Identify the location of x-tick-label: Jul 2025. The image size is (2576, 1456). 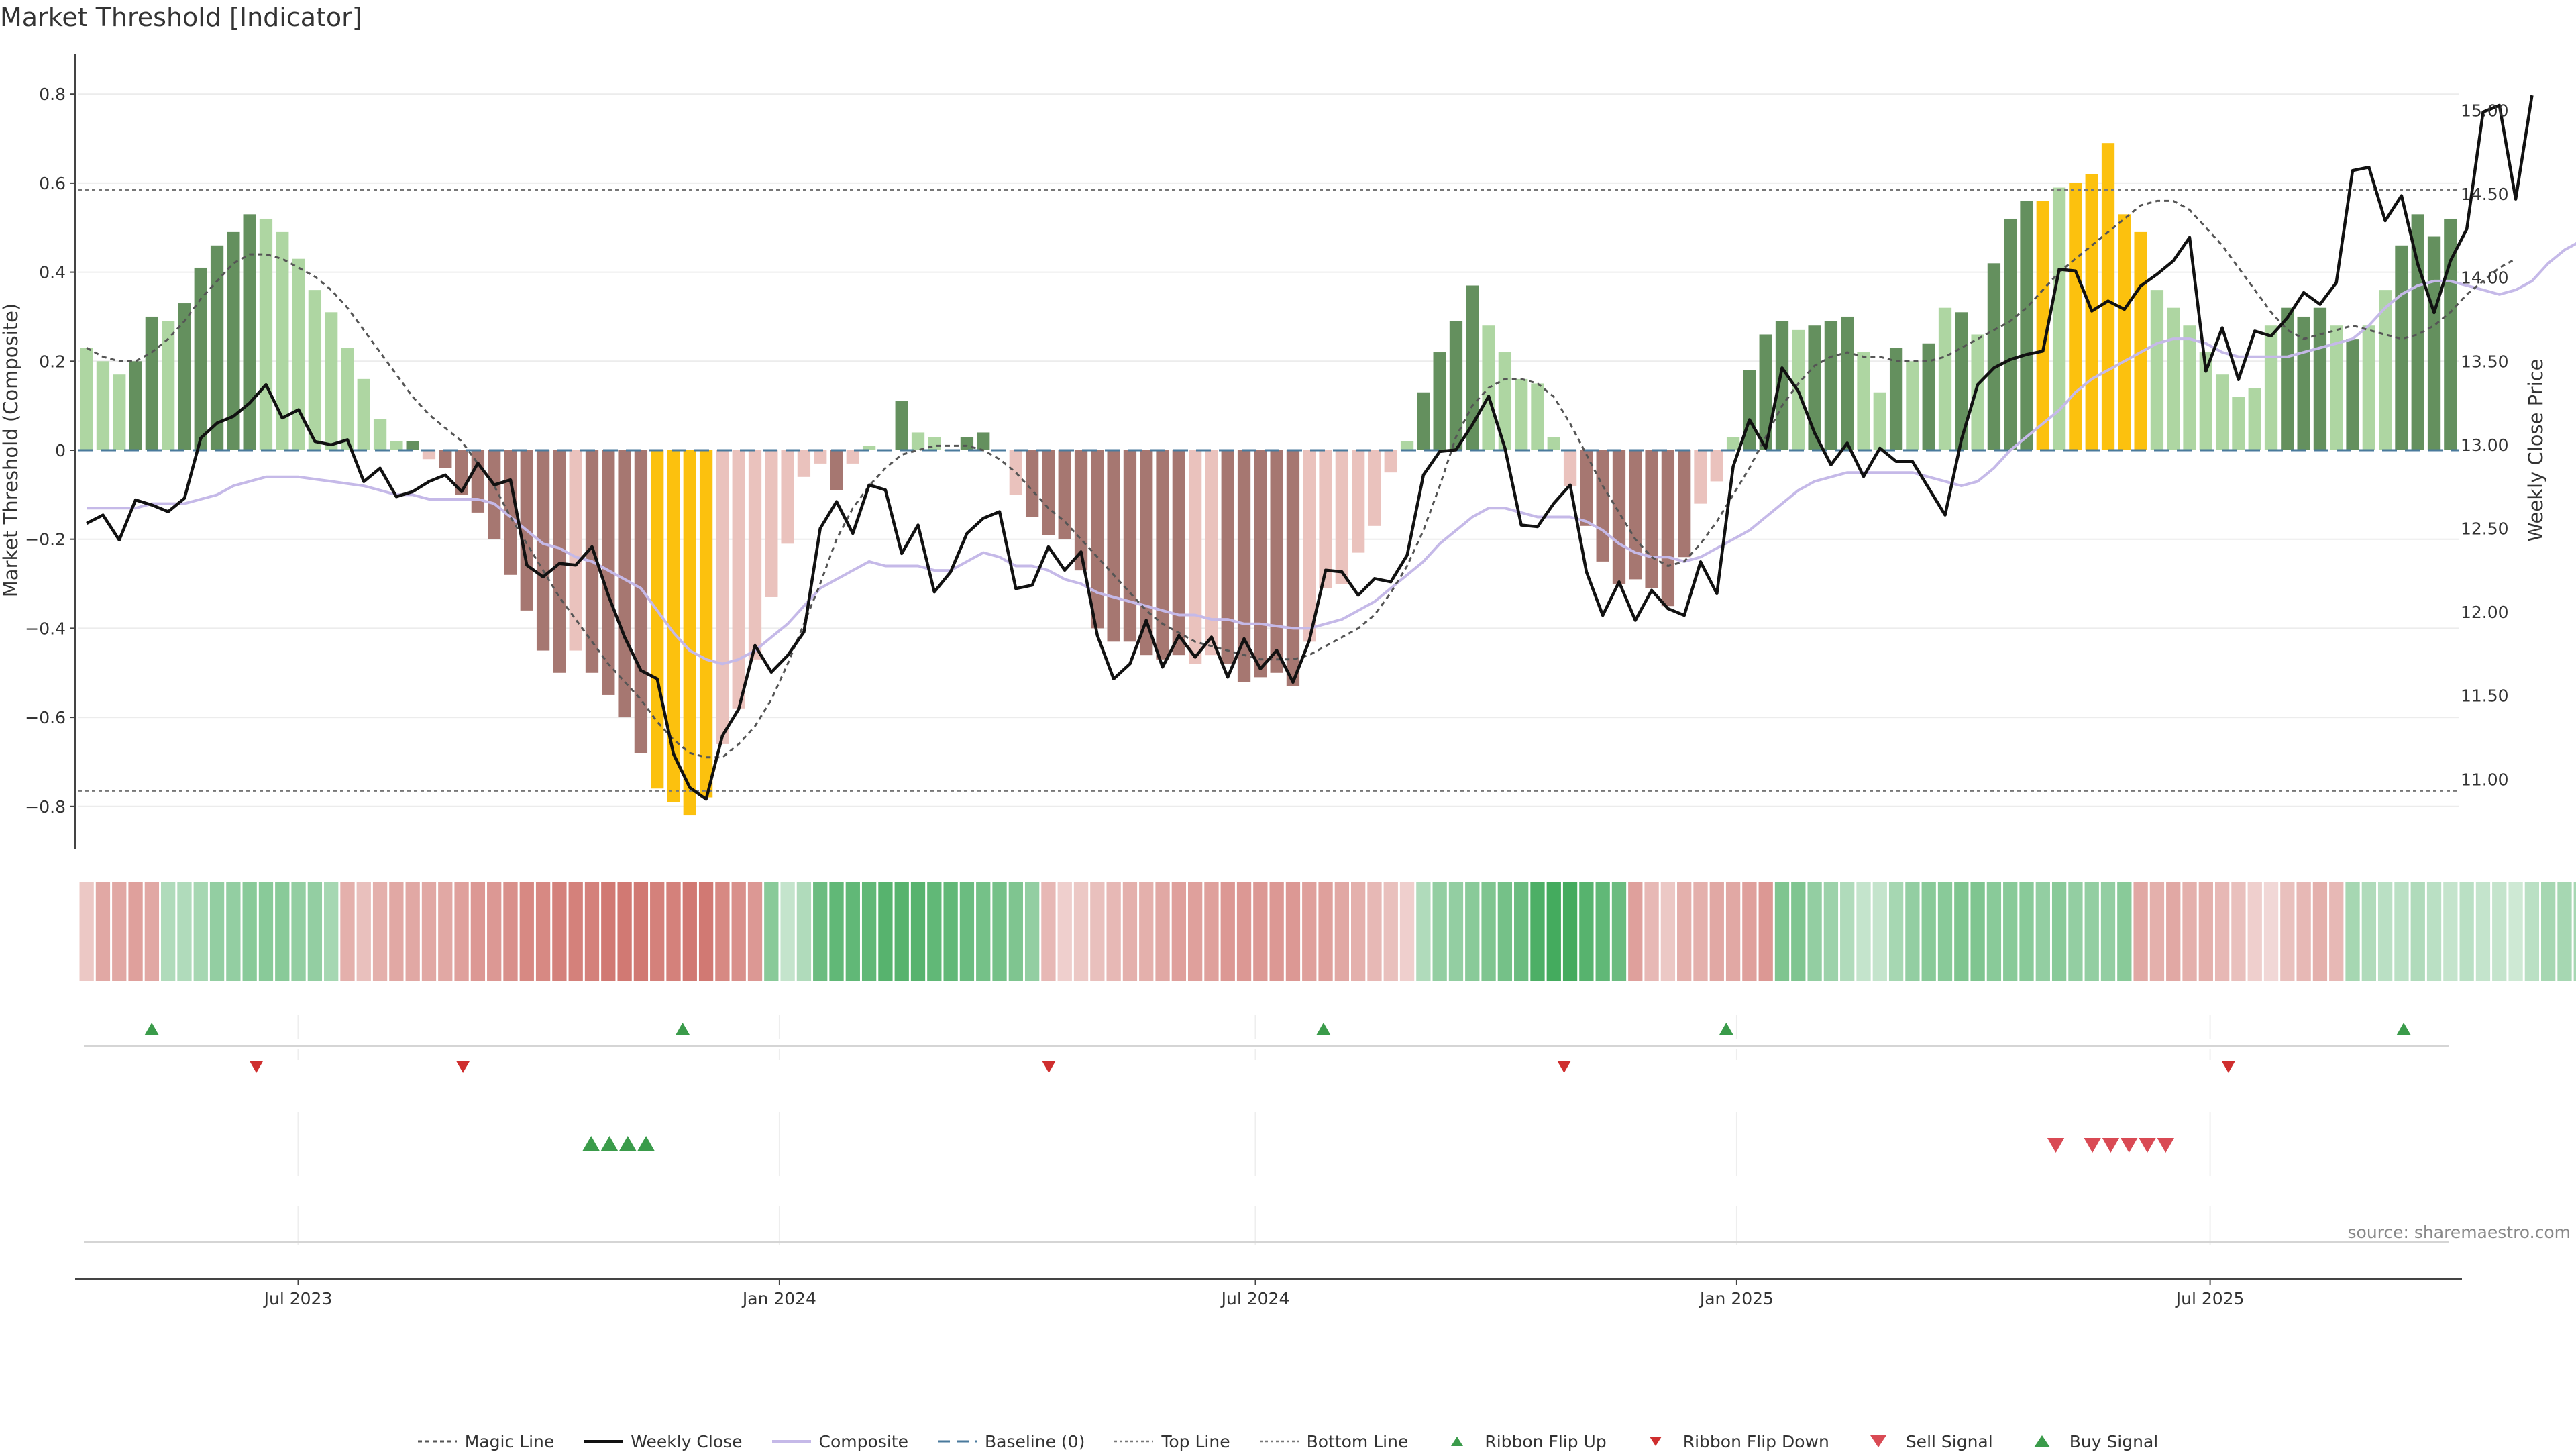
(2210, 1298).